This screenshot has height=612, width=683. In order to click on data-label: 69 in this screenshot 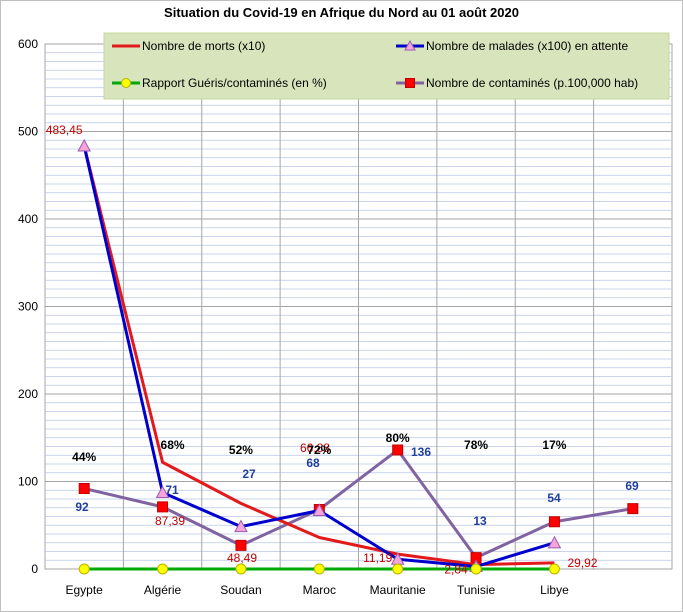, I will do `click(632, 486)`.